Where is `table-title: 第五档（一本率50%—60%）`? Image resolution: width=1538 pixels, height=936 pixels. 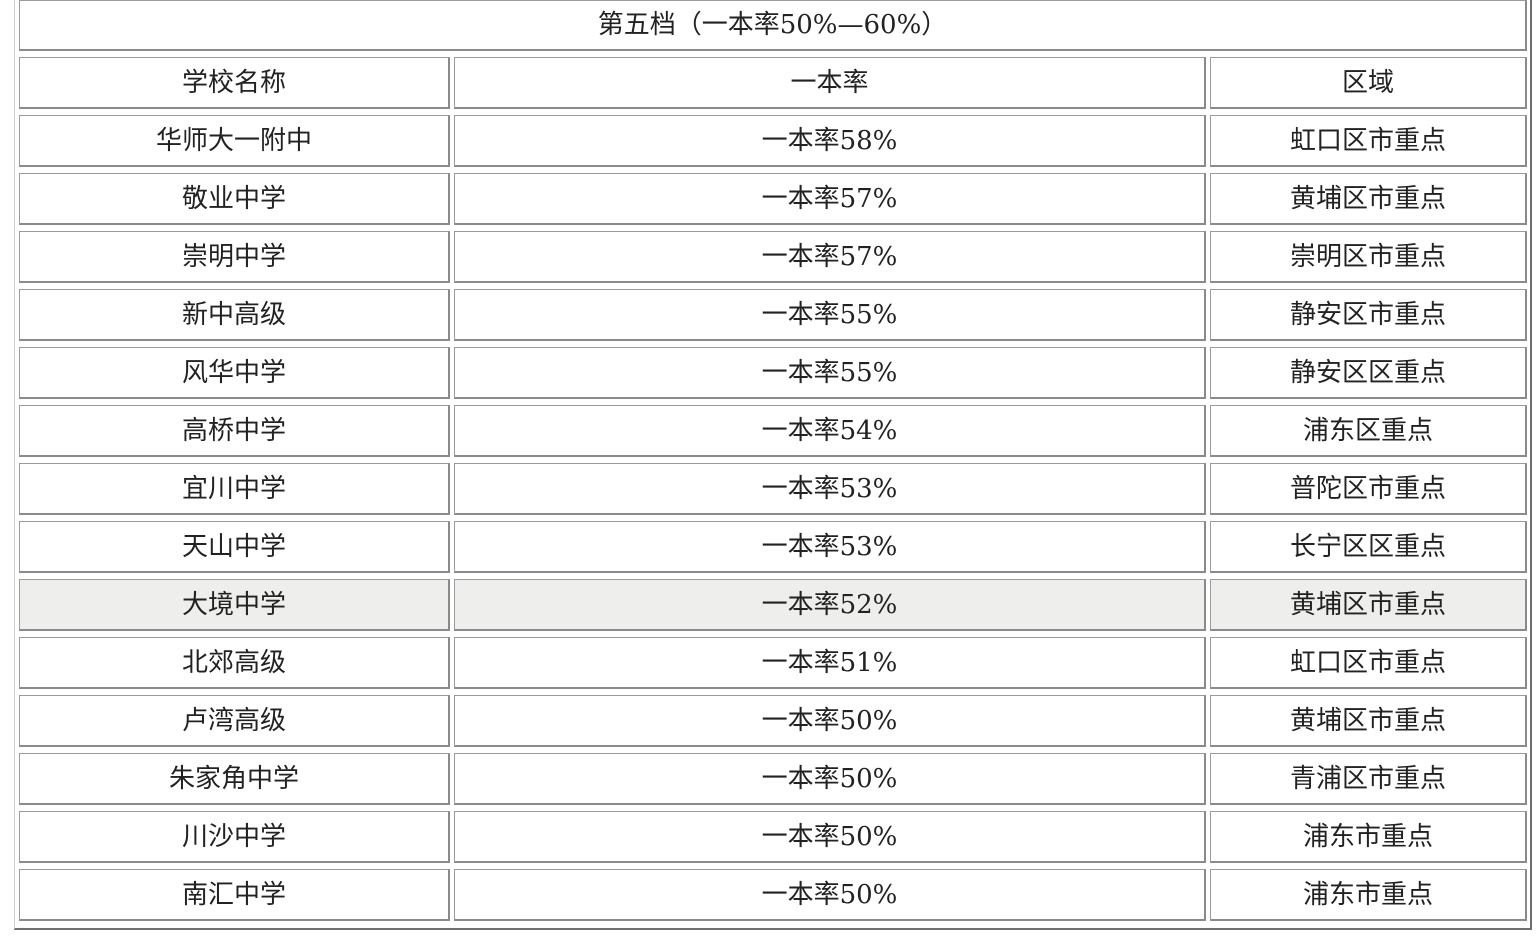 table-title: 第五档（一本率50%—60%） is located at coordinates (773, 25).